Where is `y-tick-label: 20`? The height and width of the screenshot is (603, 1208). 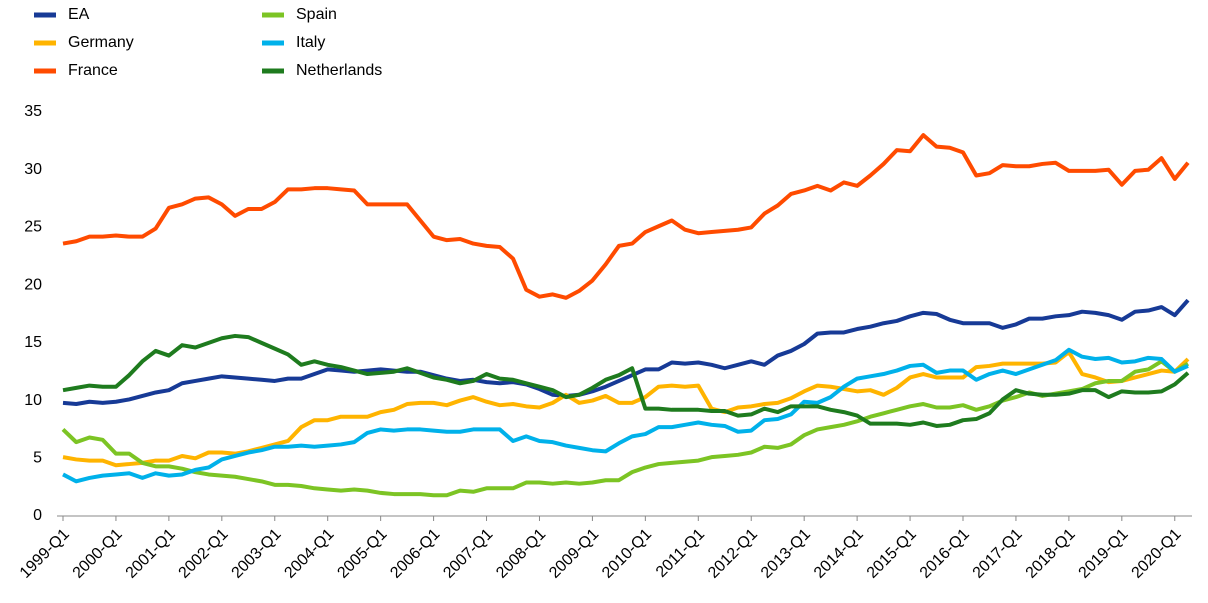 y-tick-label: 20 is located at coordinates (33, 284).